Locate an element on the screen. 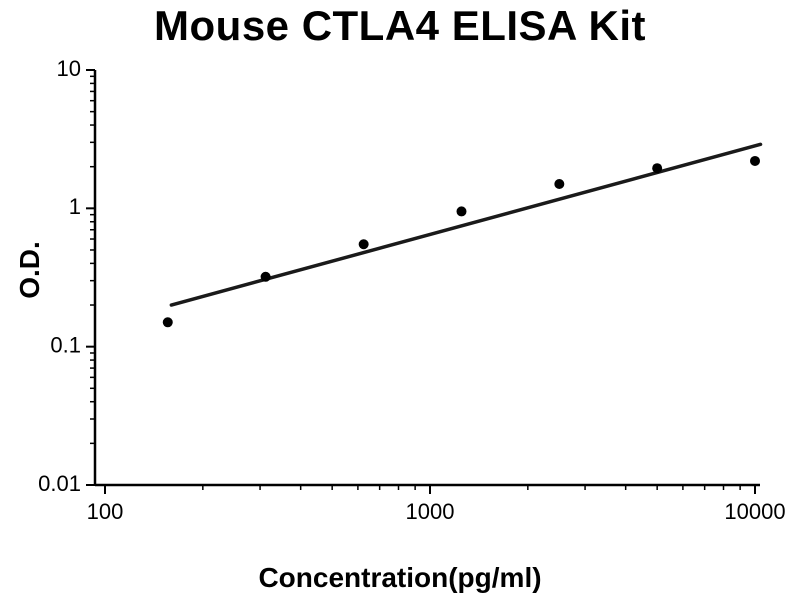 This screenshot has height=600, width=800. y-tick-label: 0.1 is located at coordinates (65, 344).